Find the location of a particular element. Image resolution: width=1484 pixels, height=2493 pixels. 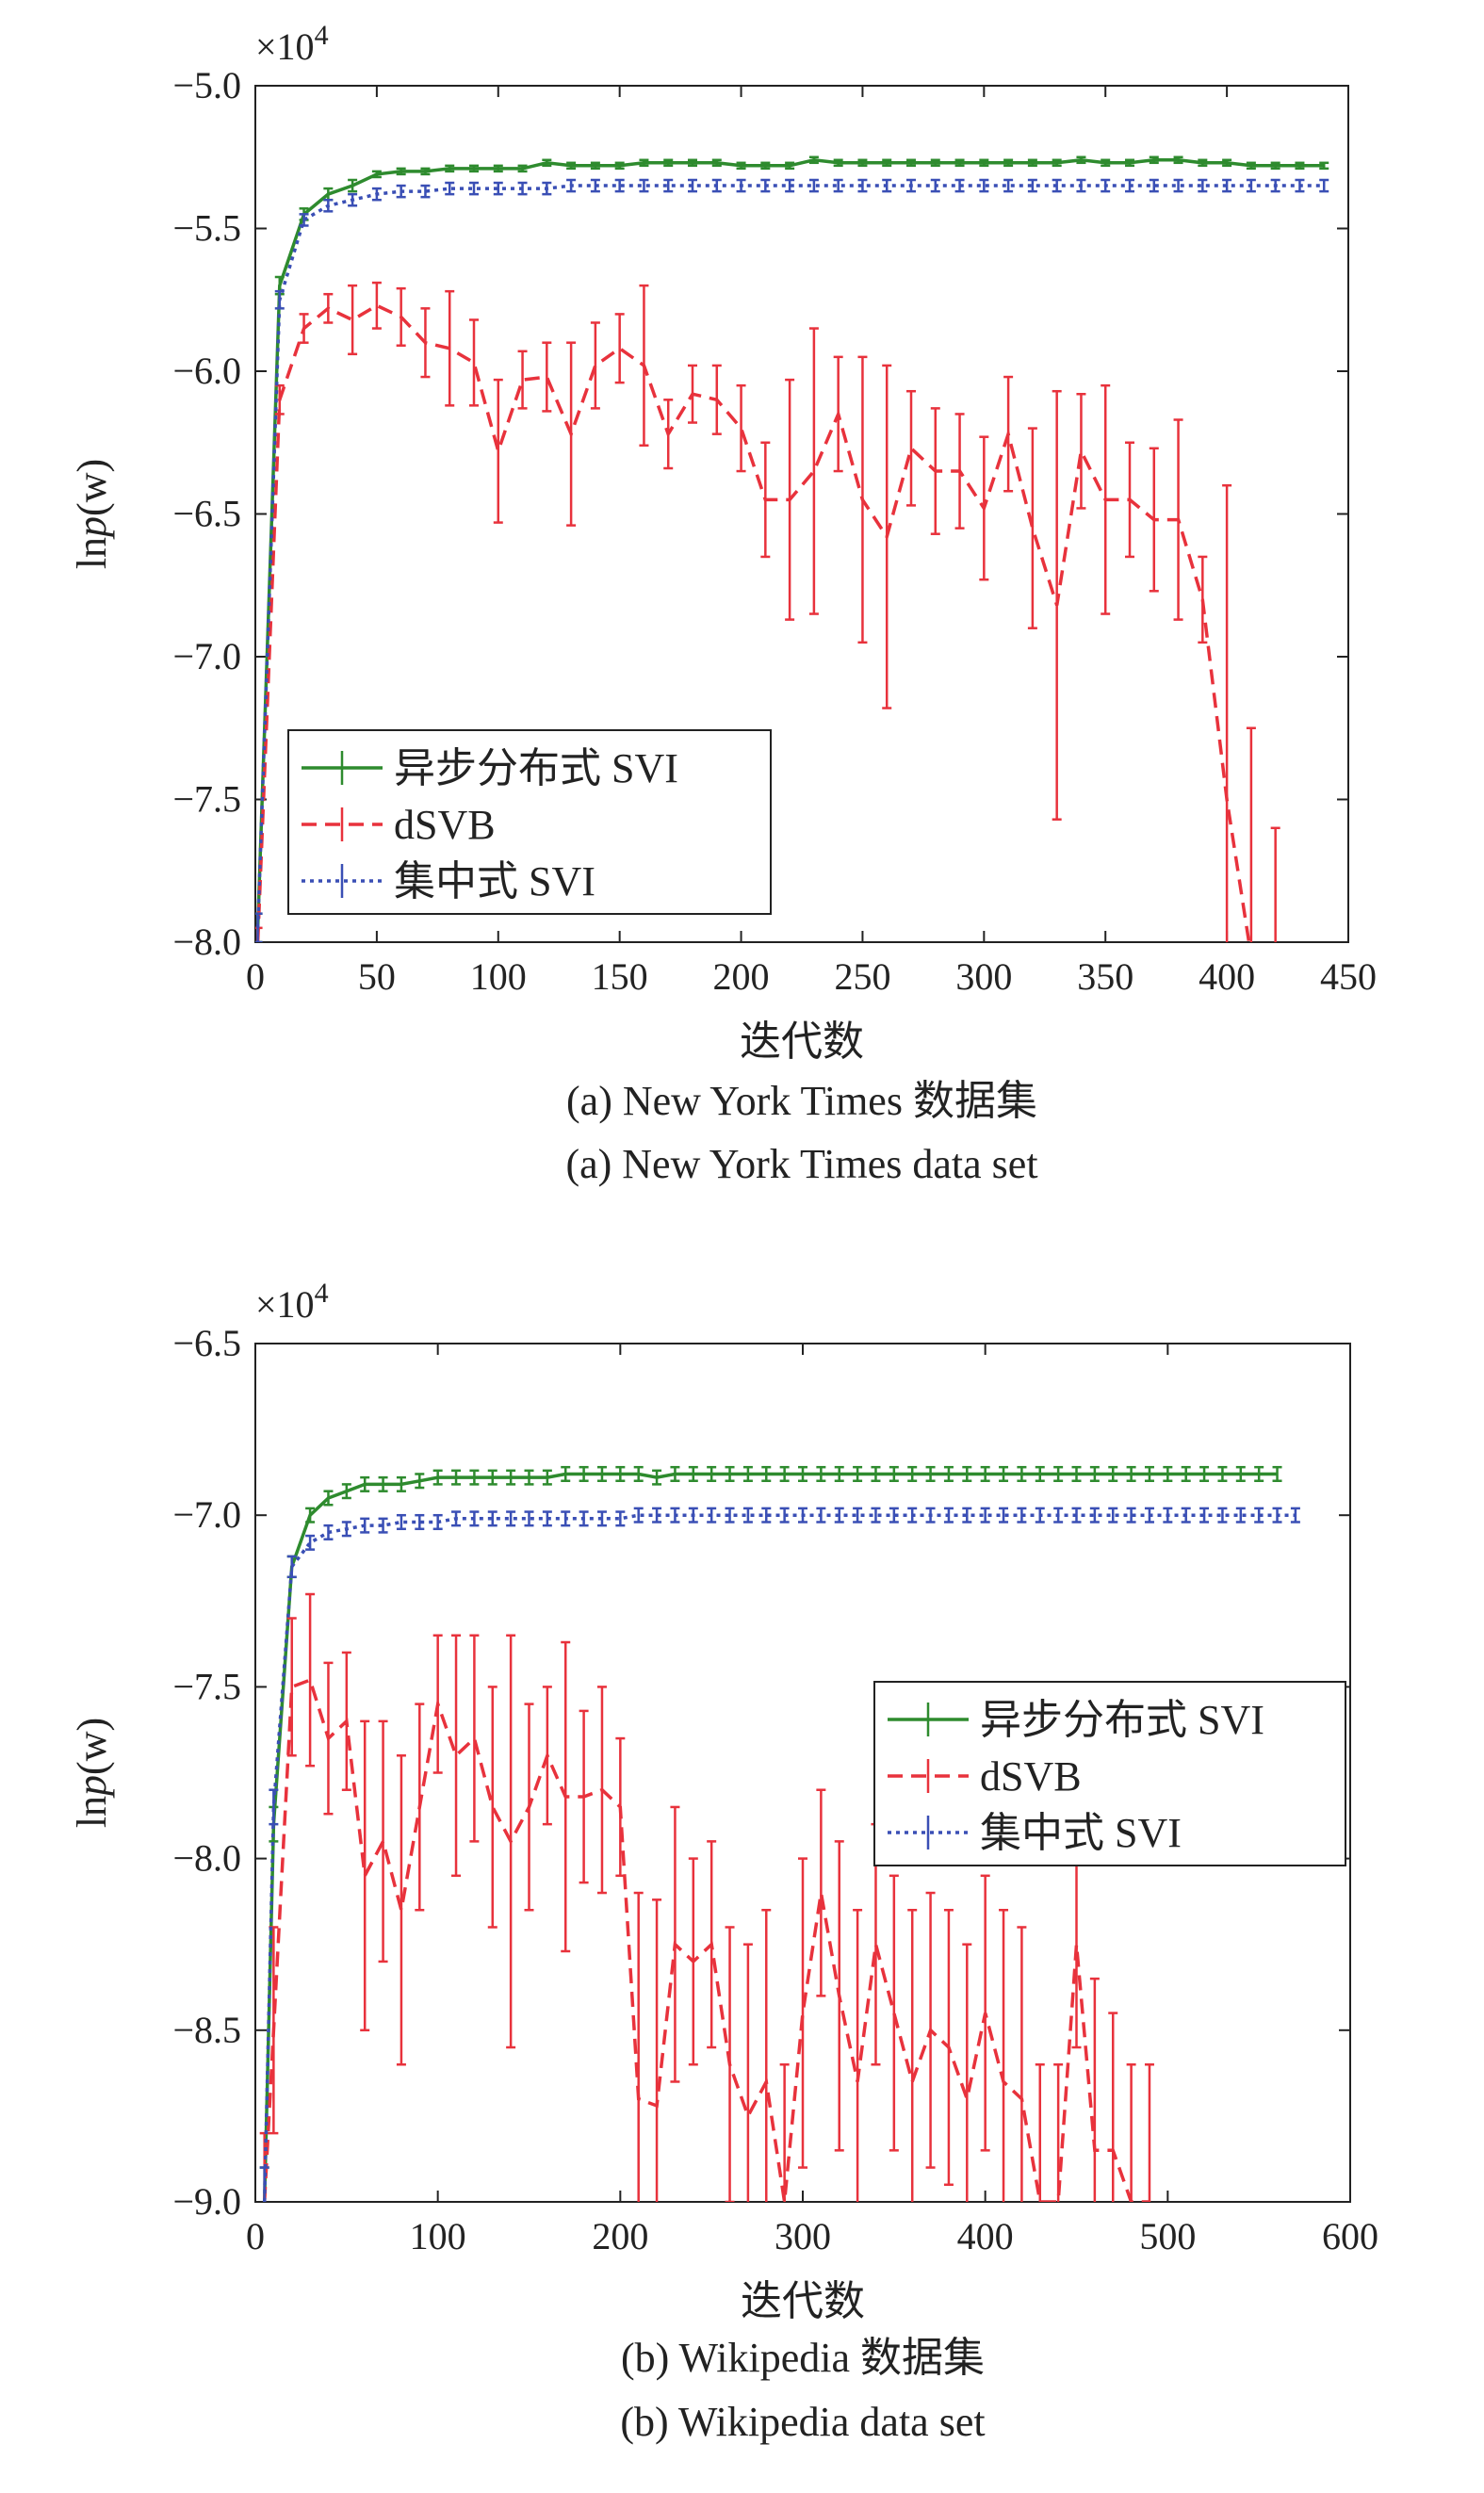

y-tick-label: −5.0 is located at coordinates (206, 85).